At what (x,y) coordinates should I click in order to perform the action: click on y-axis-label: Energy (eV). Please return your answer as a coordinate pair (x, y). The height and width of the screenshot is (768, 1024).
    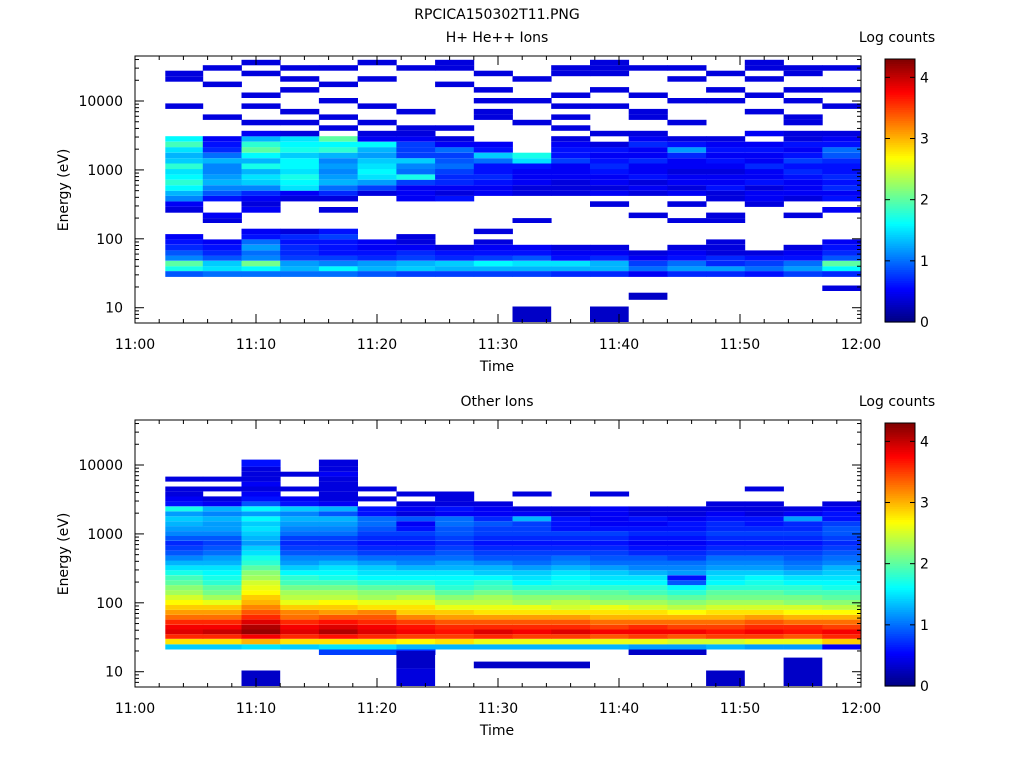
    Looking at the image, I should click on (64, 190).